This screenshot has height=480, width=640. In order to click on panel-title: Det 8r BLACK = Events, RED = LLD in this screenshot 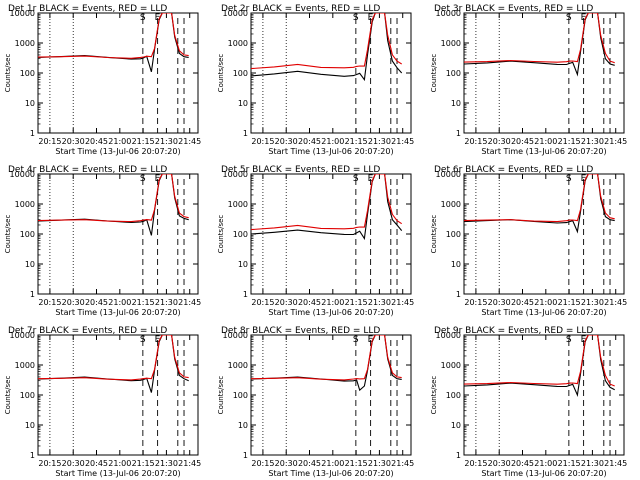, I will do `click(300, 331)`.